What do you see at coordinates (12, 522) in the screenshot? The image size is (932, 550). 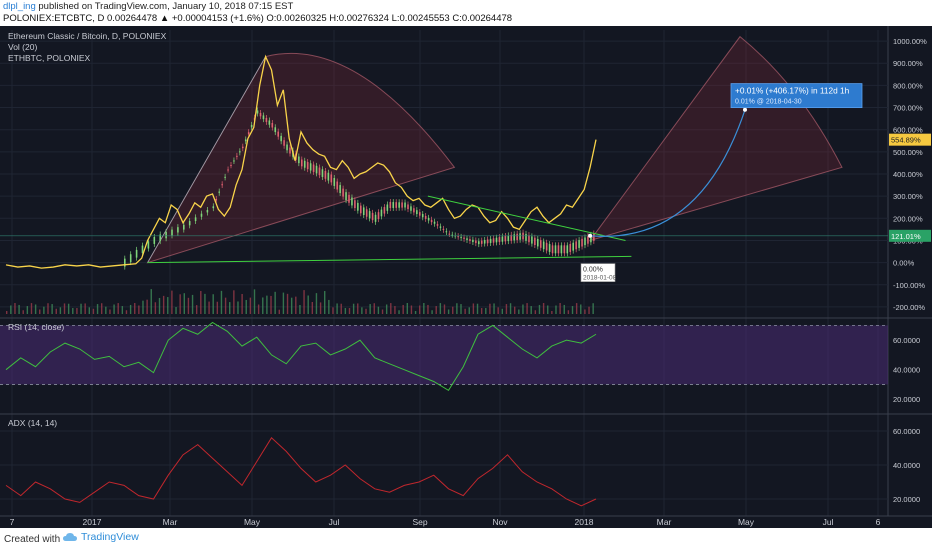 I see `x-tick-label: 7` at bounding box center [12, 522].